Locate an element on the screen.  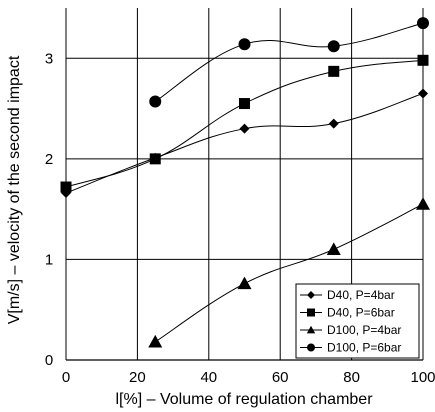
y-tick-label: 1 is located at coordinates (49, 259).